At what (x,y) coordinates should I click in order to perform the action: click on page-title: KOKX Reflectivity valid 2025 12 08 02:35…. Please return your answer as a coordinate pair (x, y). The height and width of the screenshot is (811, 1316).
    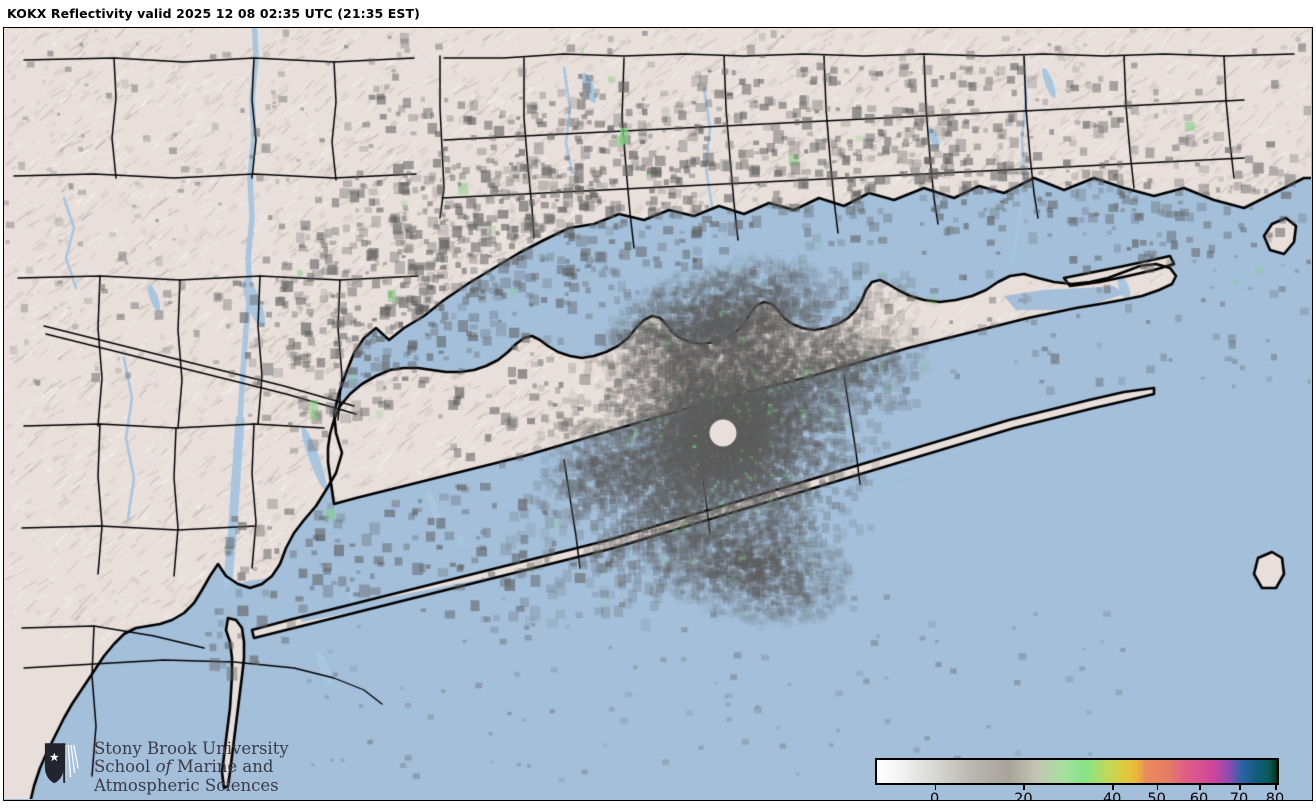
    Looking at the image, I should click on (213, 13).